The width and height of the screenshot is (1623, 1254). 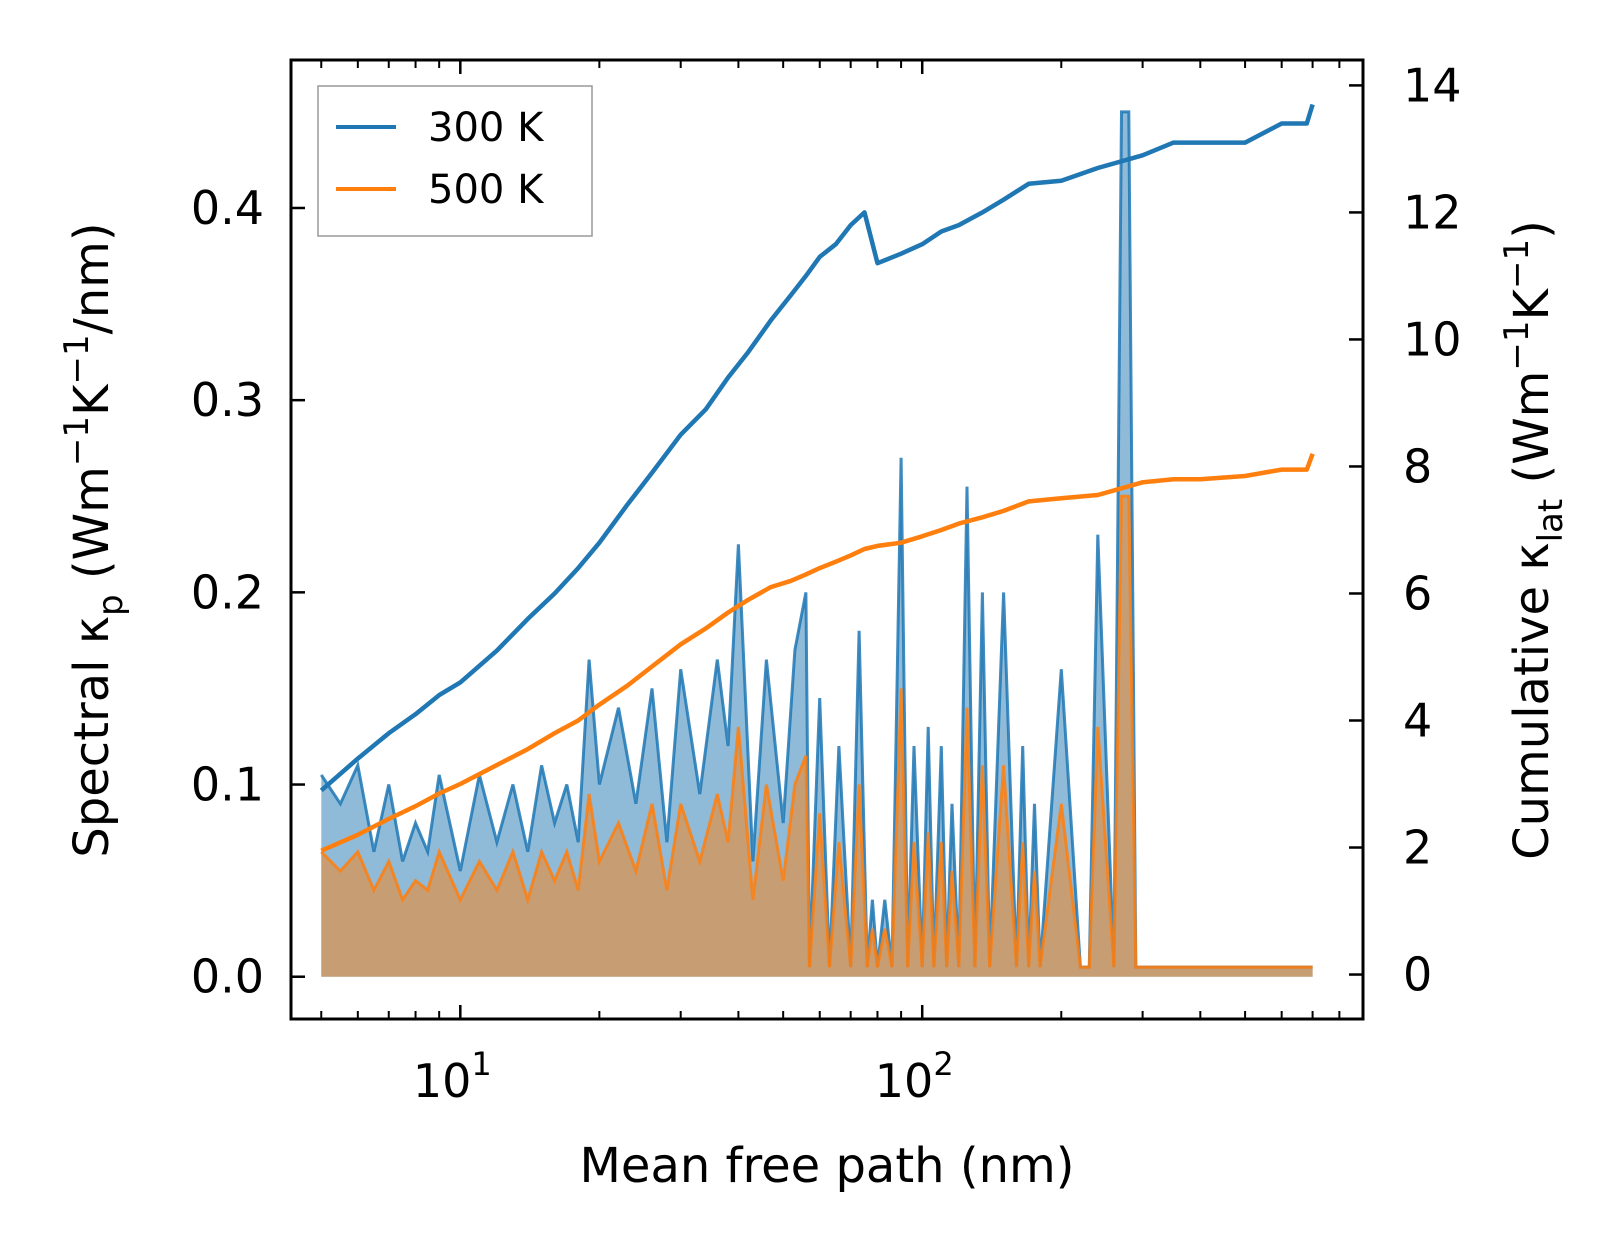 What do you see at coordinates (1417, 848) in the screenshot?
I see `y-right-tick-label: 2` at bounding box center [1417, 848].